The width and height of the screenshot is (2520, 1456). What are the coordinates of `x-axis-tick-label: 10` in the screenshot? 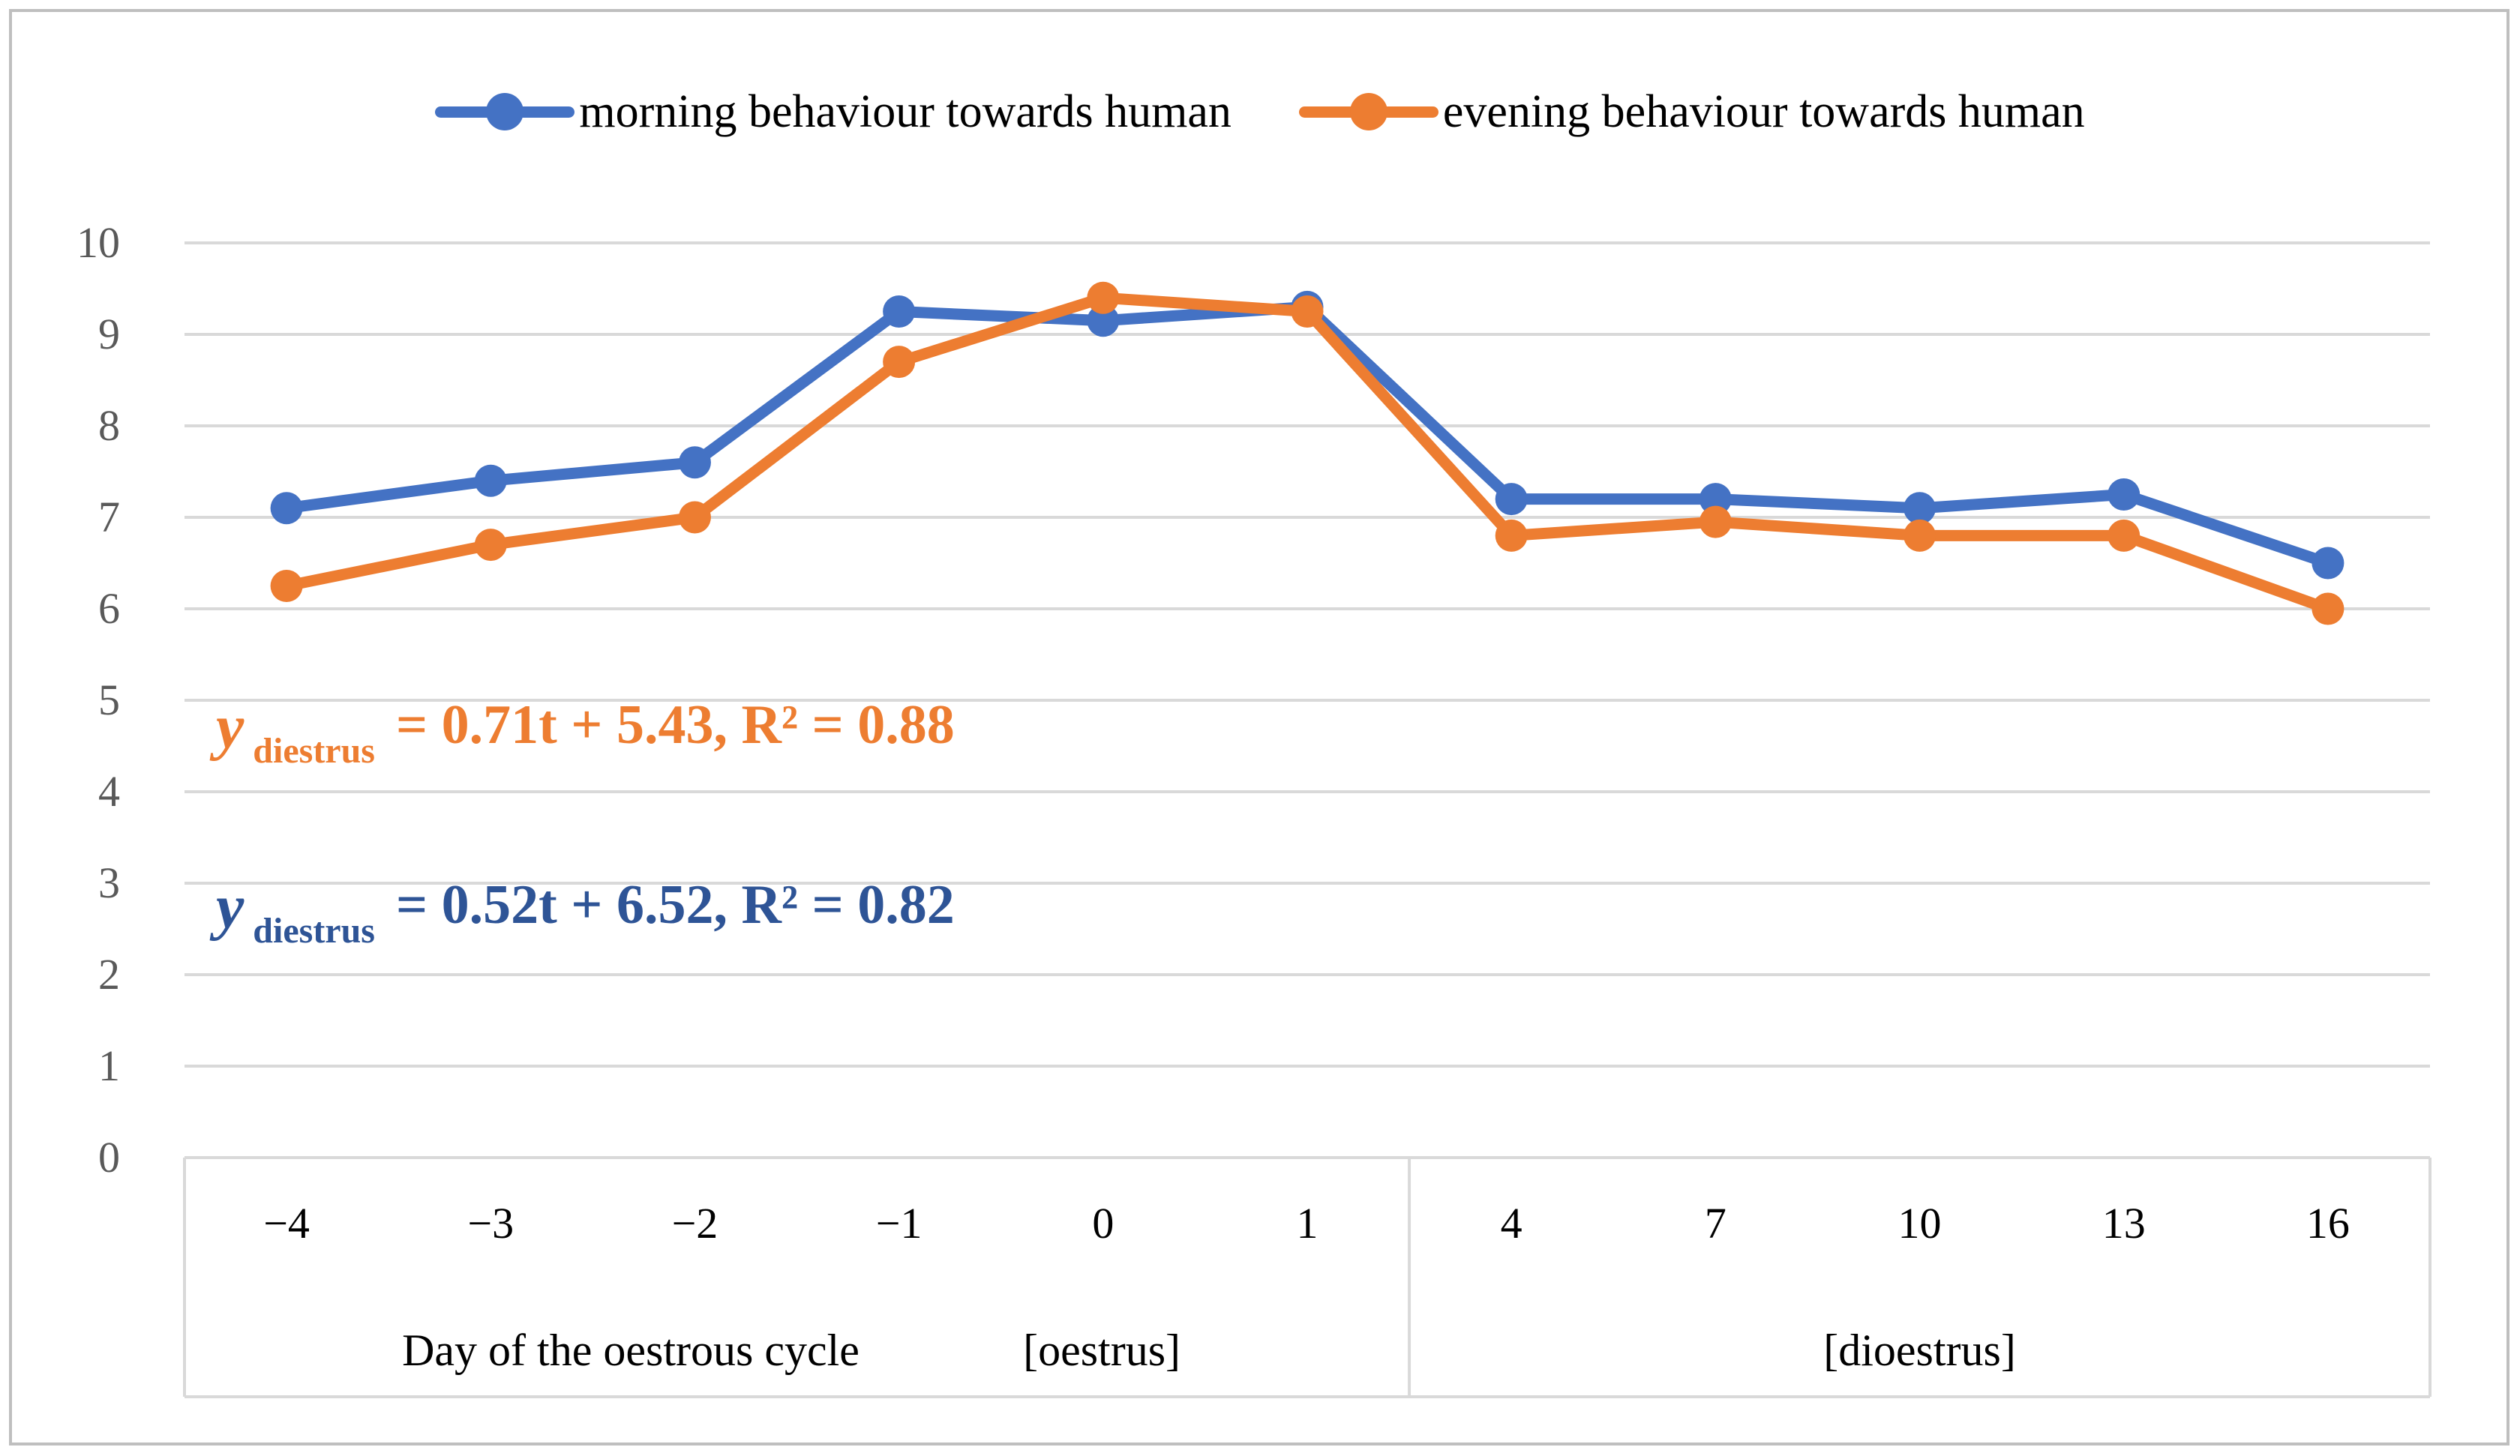 It's located at (1920, 1223).